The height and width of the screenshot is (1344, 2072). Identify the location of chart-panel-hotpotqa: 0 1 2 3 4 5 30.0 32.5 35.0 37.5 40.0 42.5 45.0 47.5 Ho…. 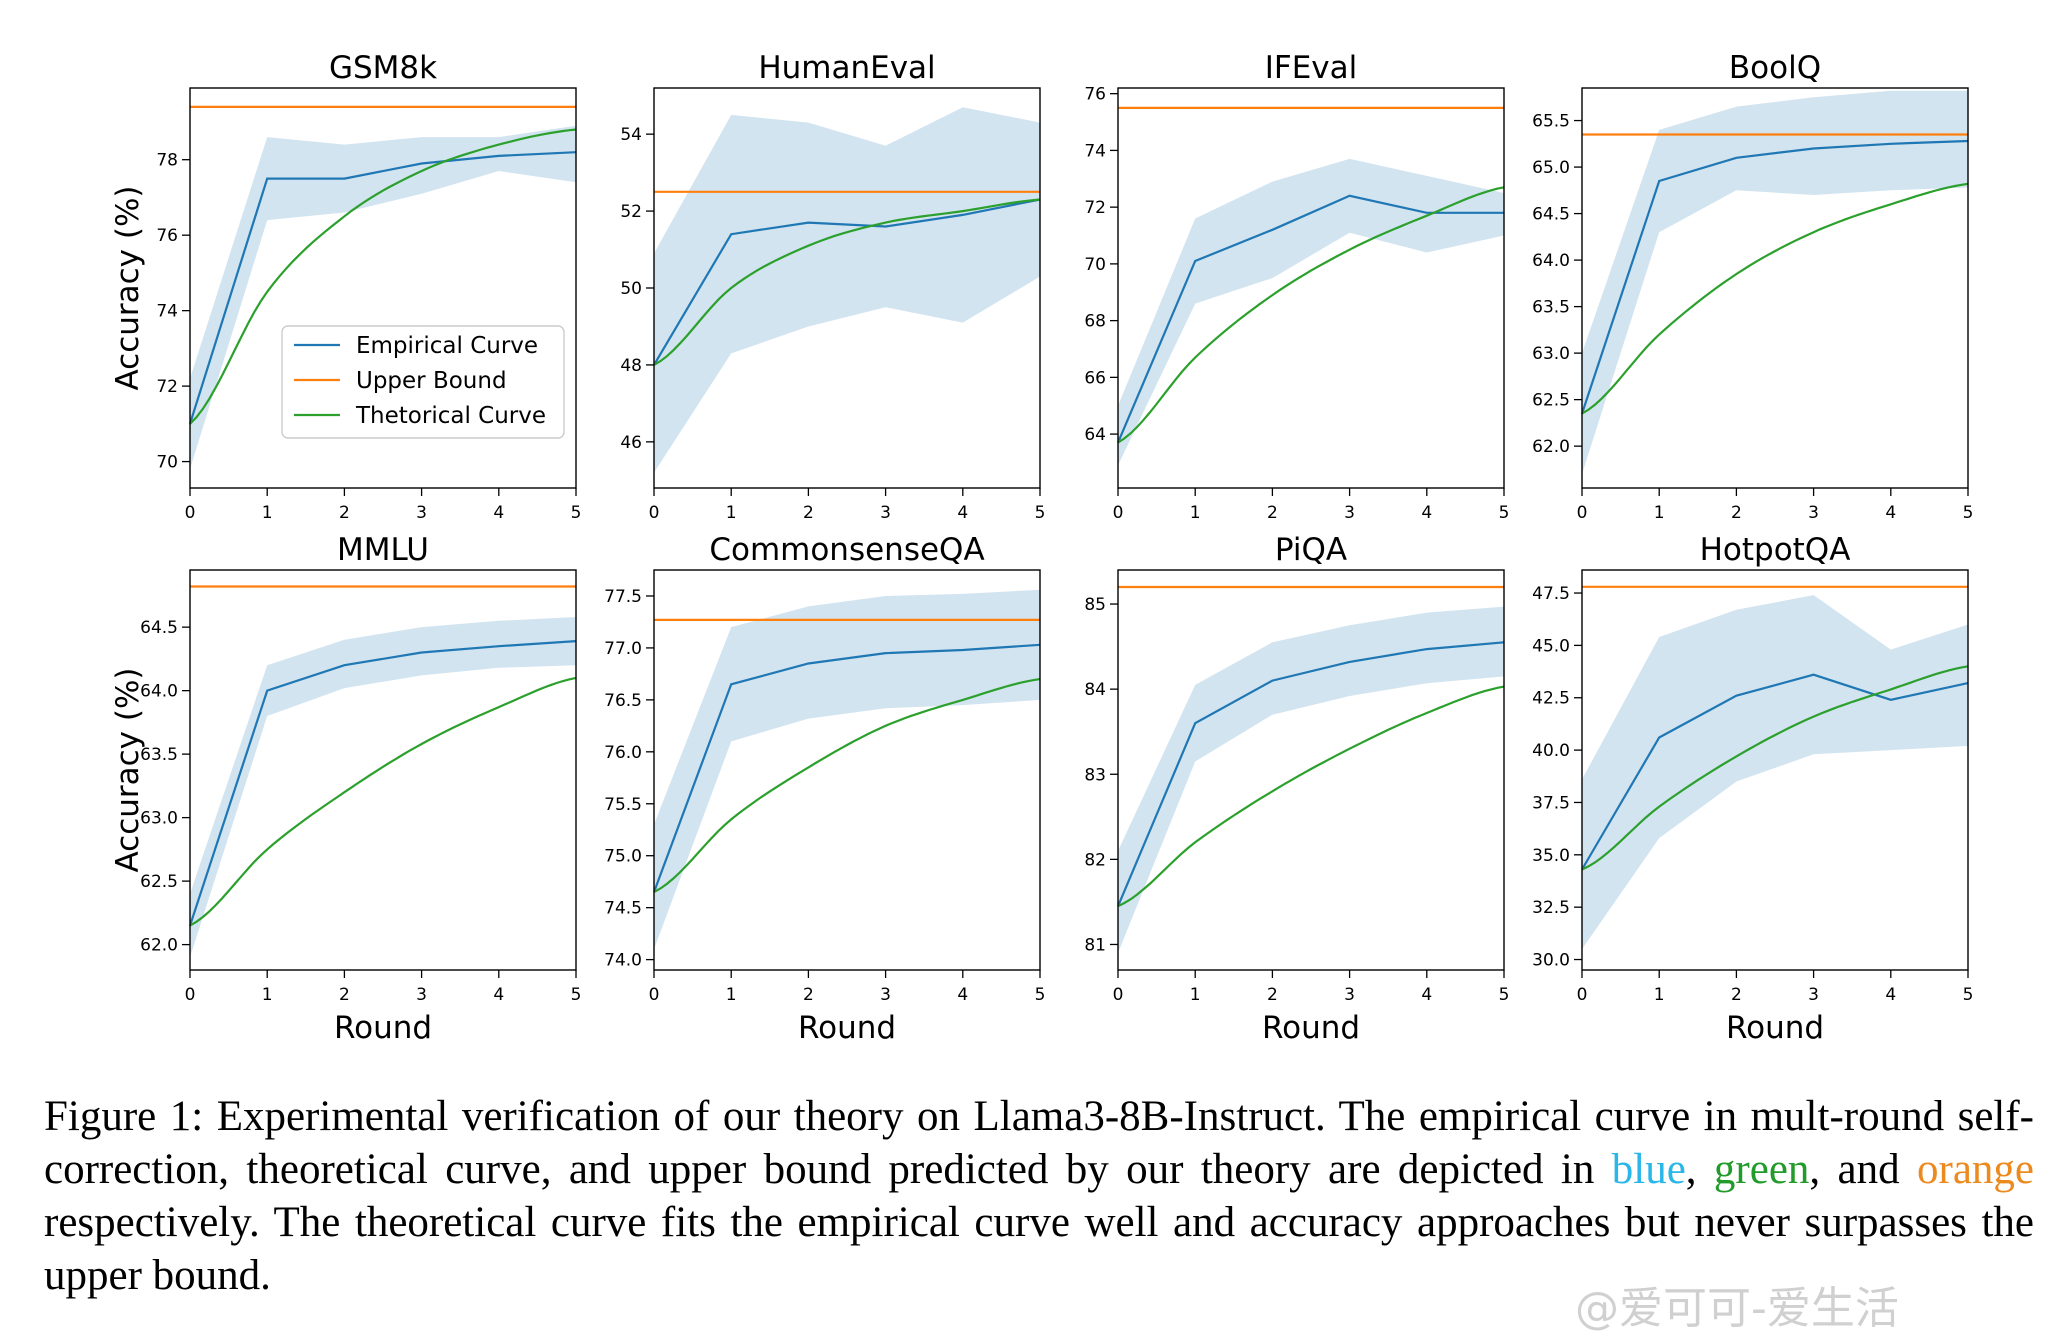
(1752, 789).